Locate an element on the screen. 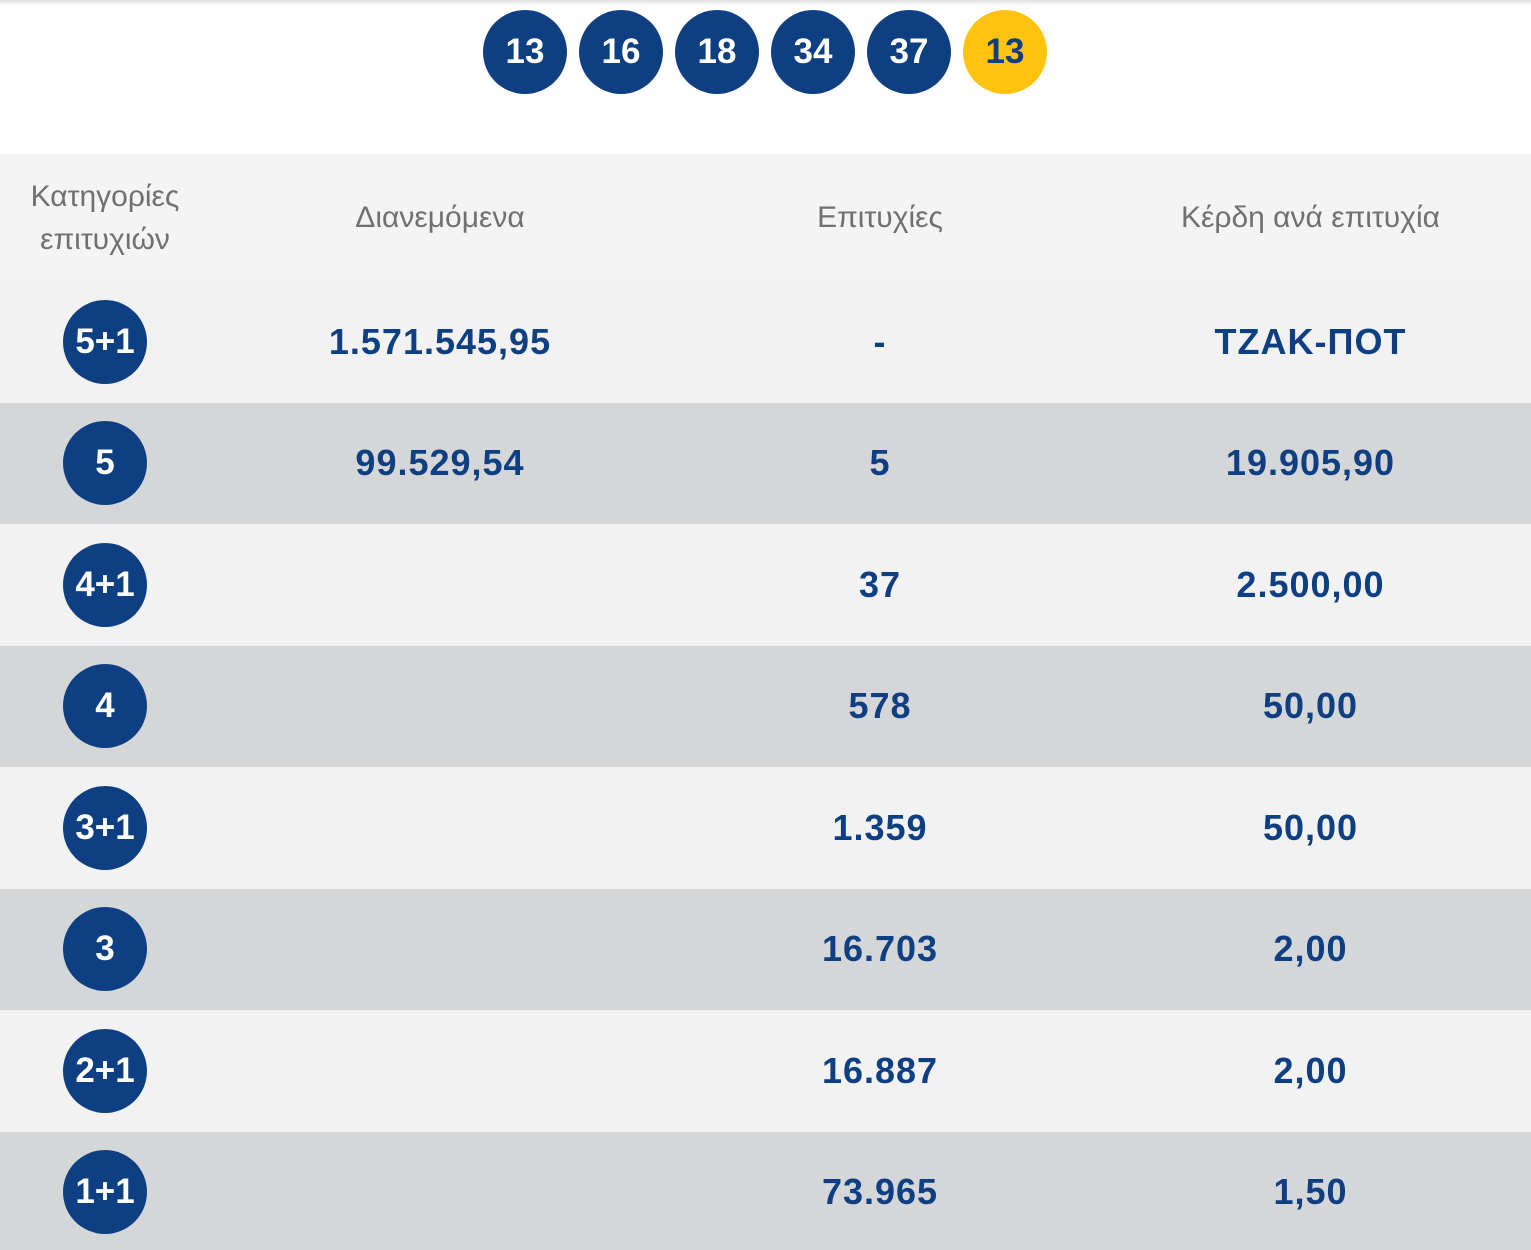 This screenshot has width=1531, height=1250. table-row: 3+1 1.359 50,00 is located at coordinates (765, 828).